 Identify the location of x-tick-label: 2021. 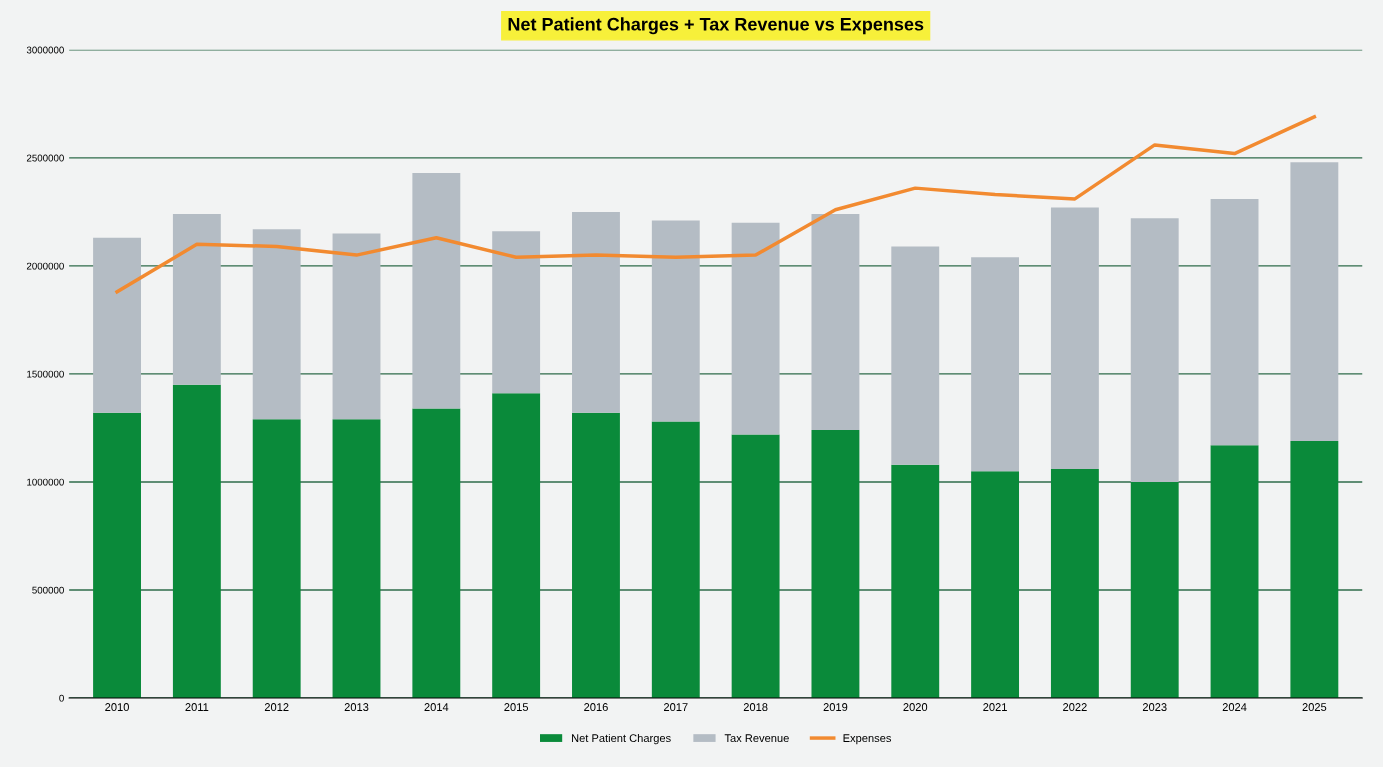
(995, 707).